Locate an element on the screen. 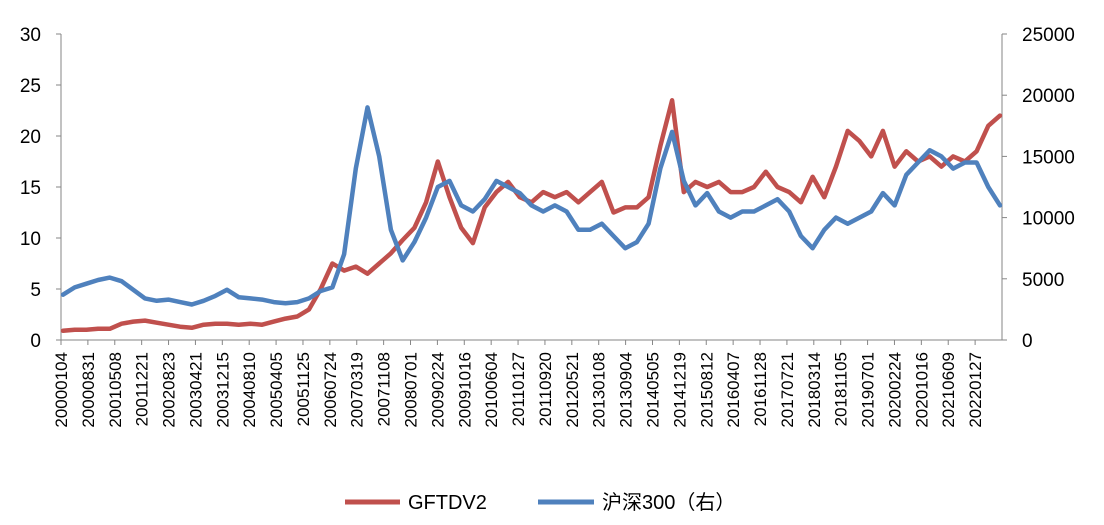  x-tick-label: 20141219 is located at coordinates (679, 390).